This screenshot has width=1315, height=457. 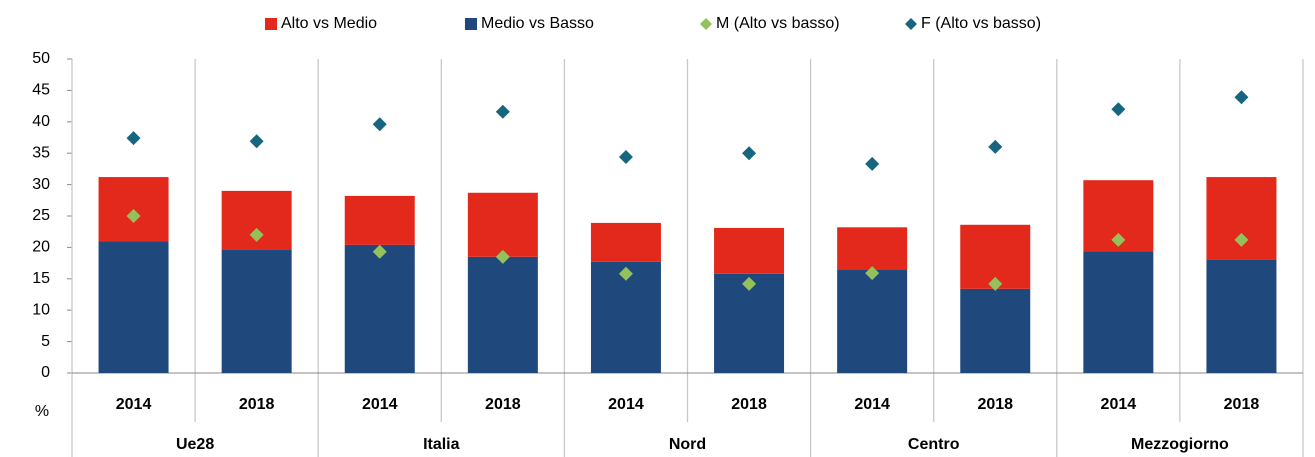 What do you see at coordinates (41, 184) in the screenshot?
I see `y-tick-label: 30` at bounding box center [41, 184].